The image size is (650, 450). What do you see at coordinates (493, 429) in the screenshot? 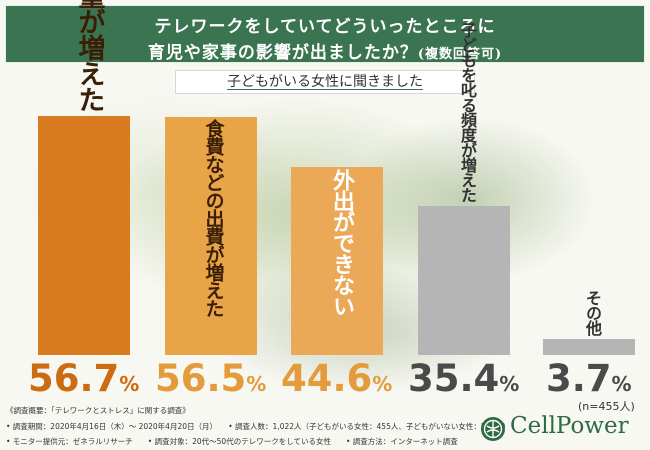
I see `cellpower-logo-icon` at bounding box center [493, 429].